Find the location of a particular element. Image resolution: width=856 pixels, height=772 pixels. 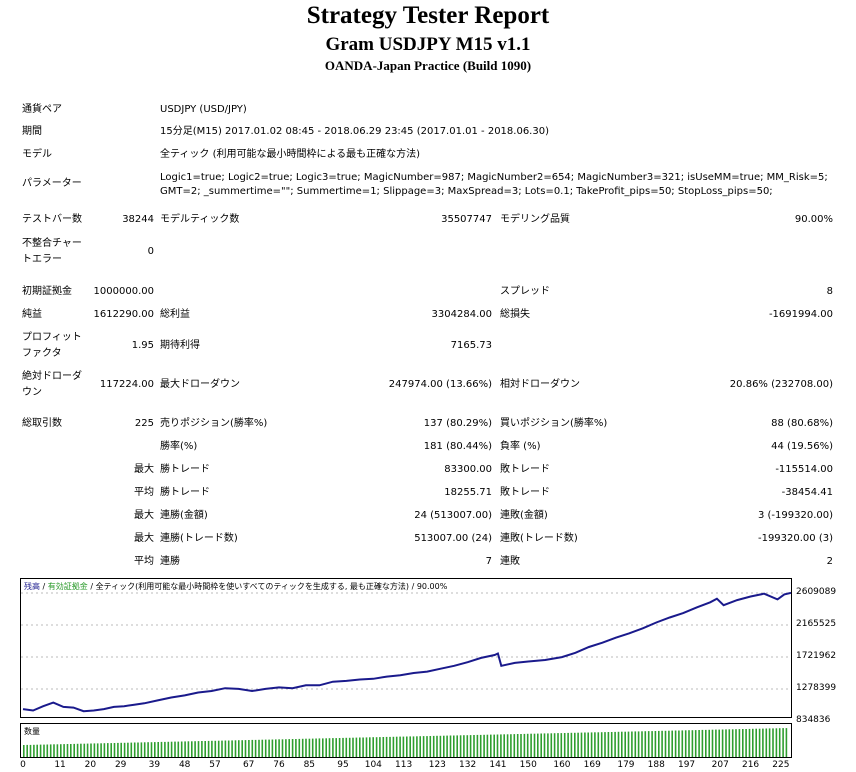

mismatch-value: 0 is located at coordinates (150, 251).